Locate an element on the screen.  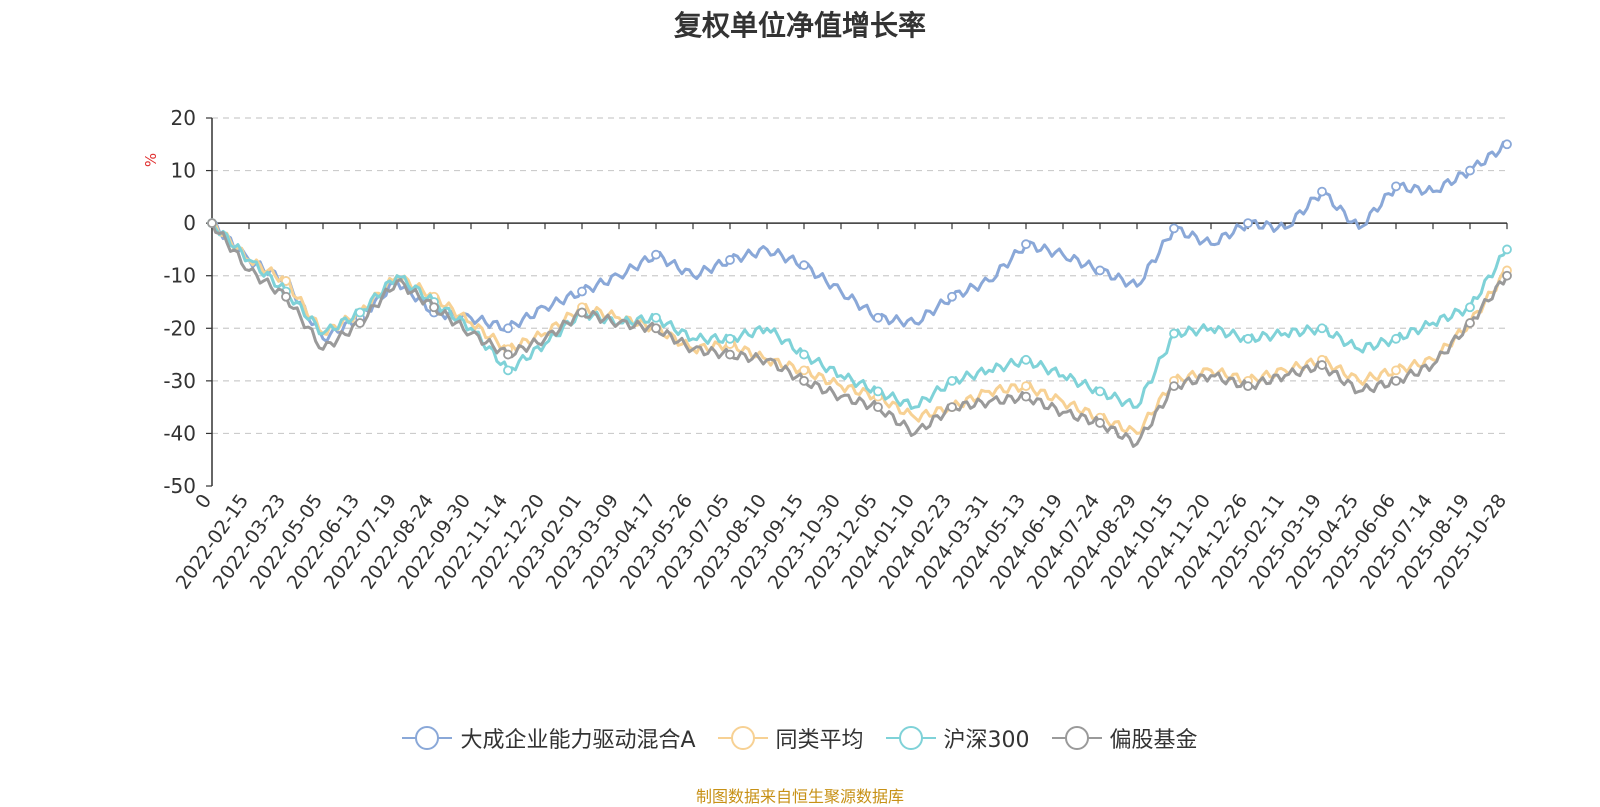
legend-item: 沪深300 is located at coordinates (957, 738).